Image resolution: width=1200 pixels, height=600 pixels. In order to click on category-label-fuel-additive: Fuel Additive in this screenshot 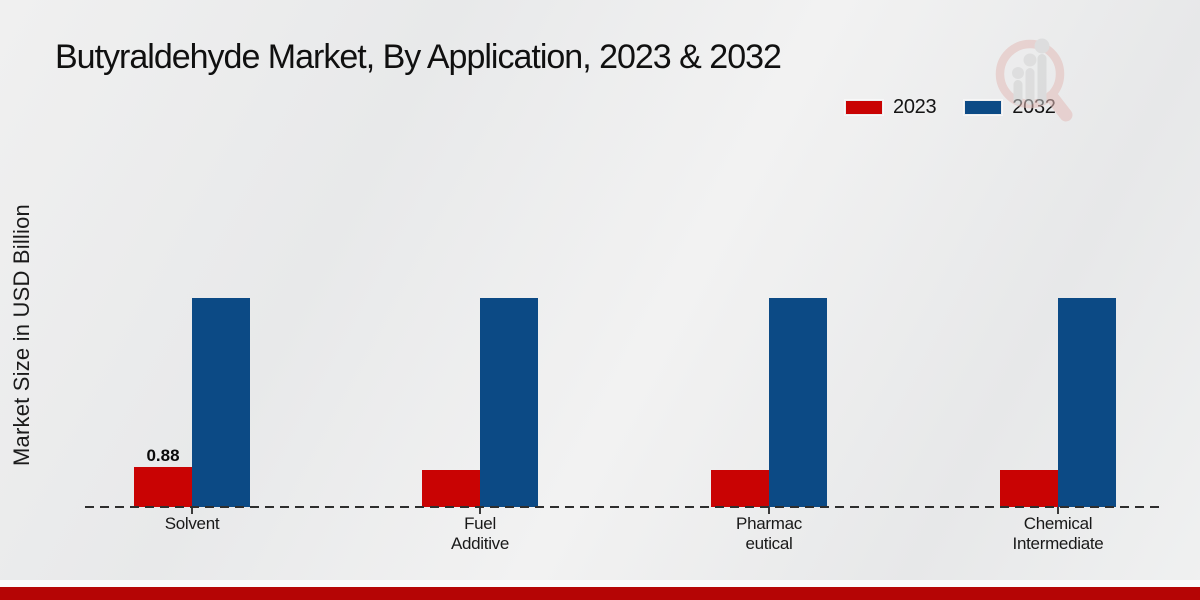, I will do `click(480, 533)`.